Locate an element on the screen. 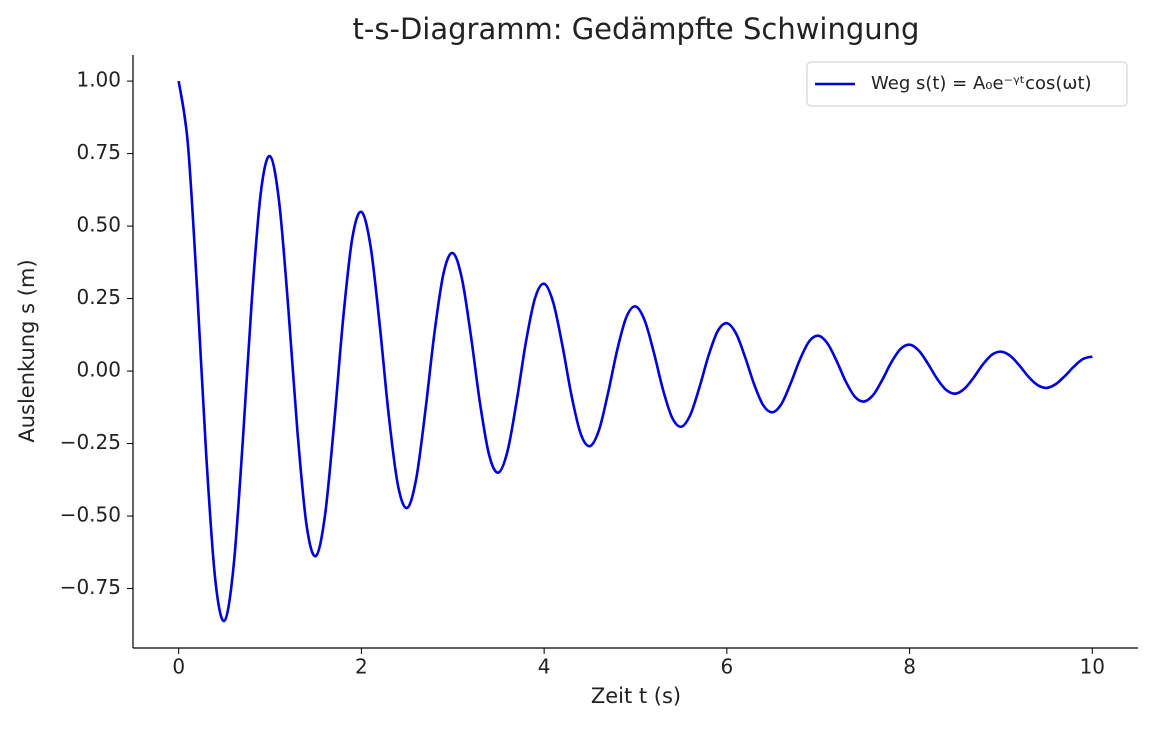  x-tick-label: 10 is located at coordinates (1092, 667).